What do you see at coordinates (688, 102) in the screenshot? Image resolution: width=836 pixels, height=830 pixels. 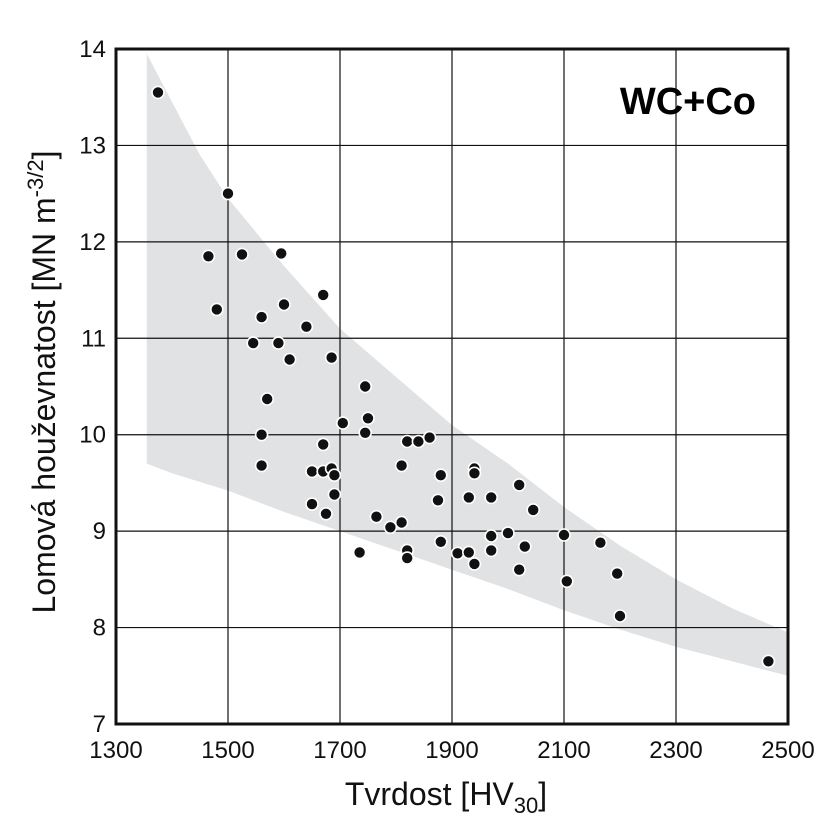 I see `annotation-label: WC+Co` at bounding box center [688, 102].